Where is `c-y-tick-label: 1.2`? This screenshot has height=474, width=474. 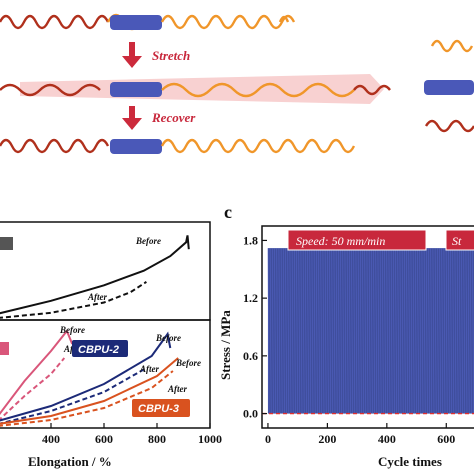 c-y-tick-label: 1.2 is located at coordinates (250, 298).